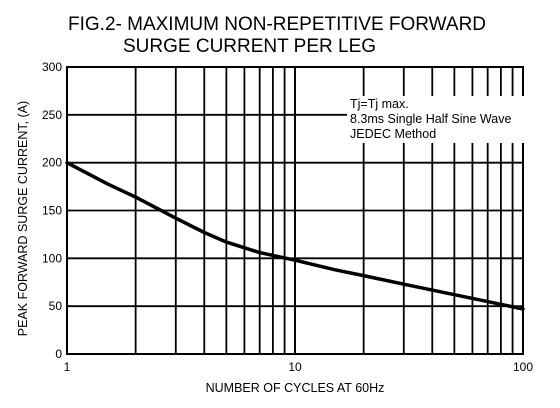 Image resolution: width=560 pixels, height=408 pixels. What do you see at coordinates (277, 24) in the screenshot?
I see `chart-title-line1: FIG.2- MAXIMUM NON-REPETITIVE FORWARD` at bounding box center [277, 24].